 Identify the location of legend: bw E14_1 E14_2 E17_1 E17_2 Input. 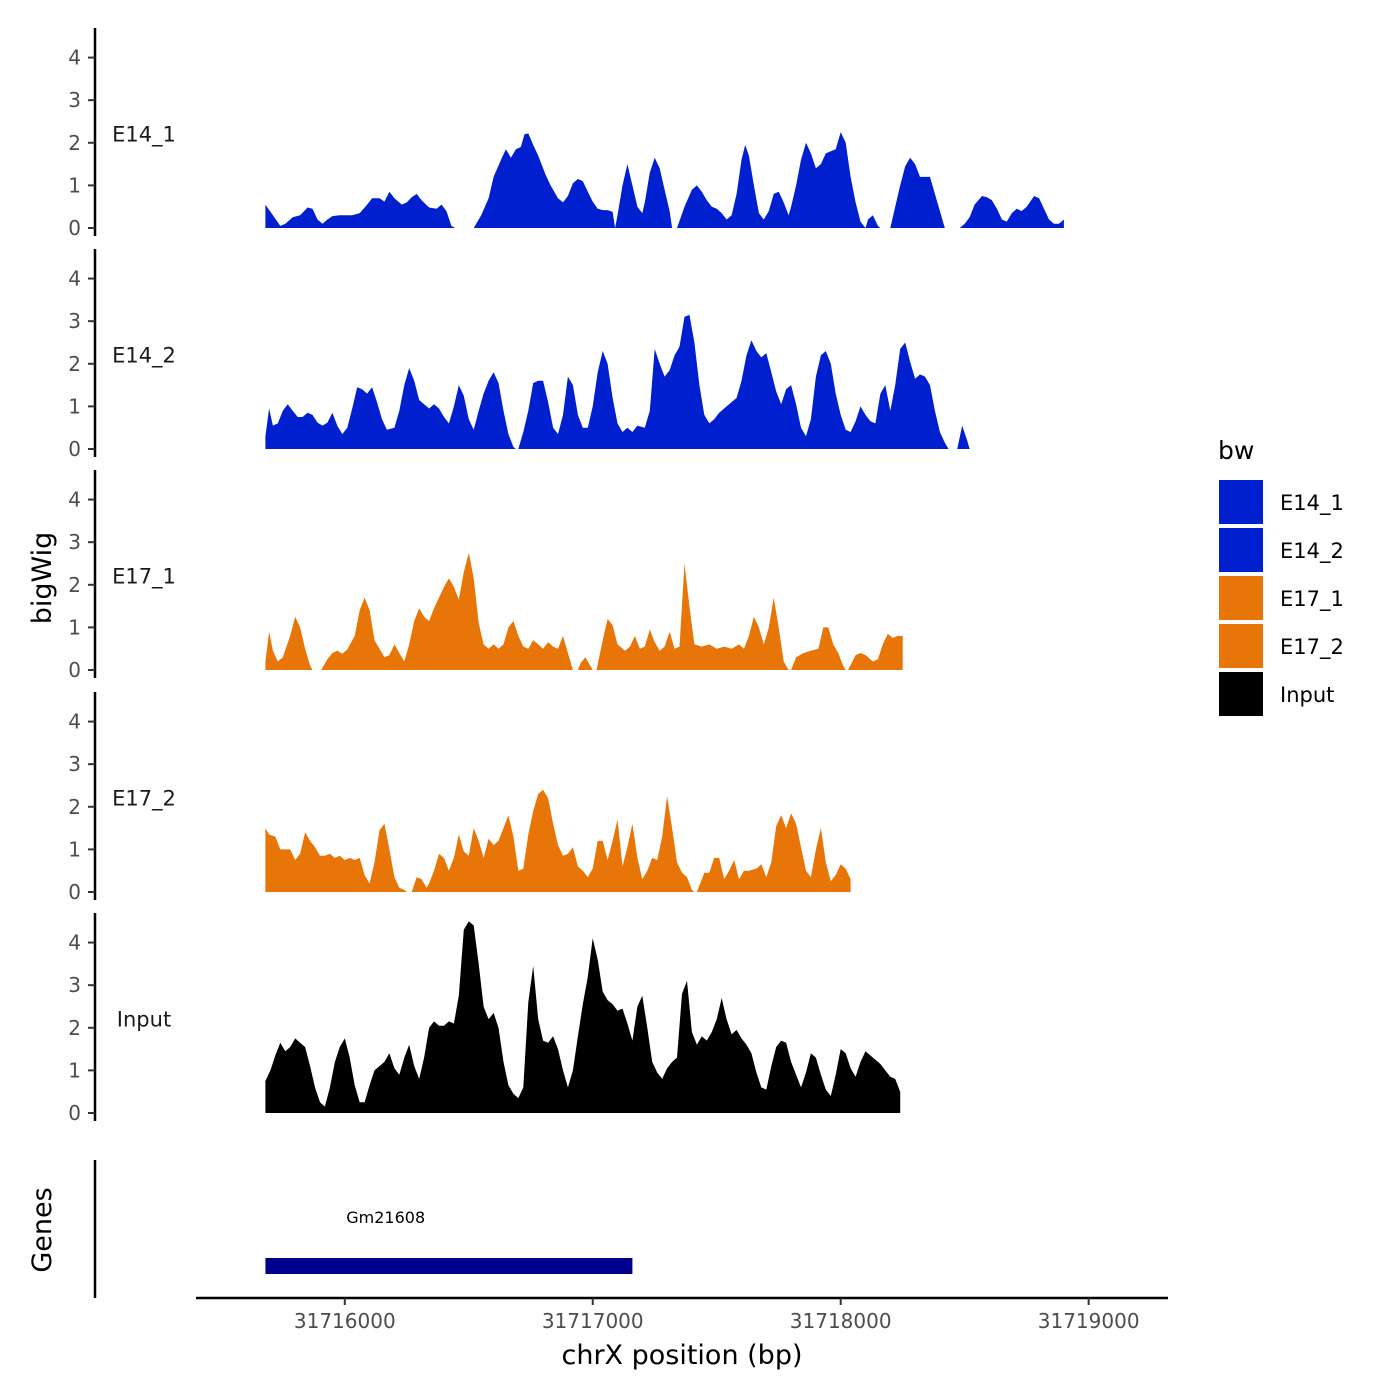
(1281, 576).